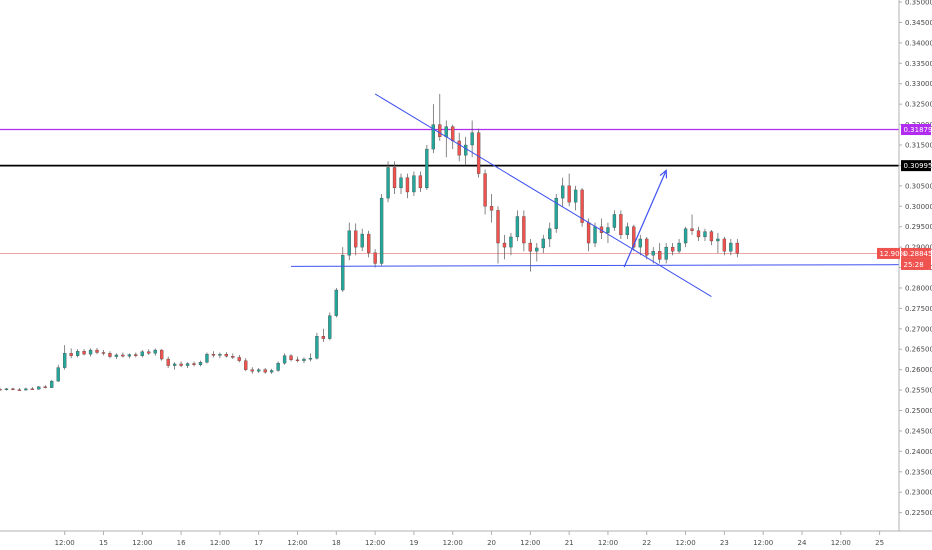 Image resolution: width=932 pixels, height=550 pixels. What do you see at coordinates (918, 329) in the screenshot?
I see `price-tick-label: 0.27000` at bounding box center [918, 329].